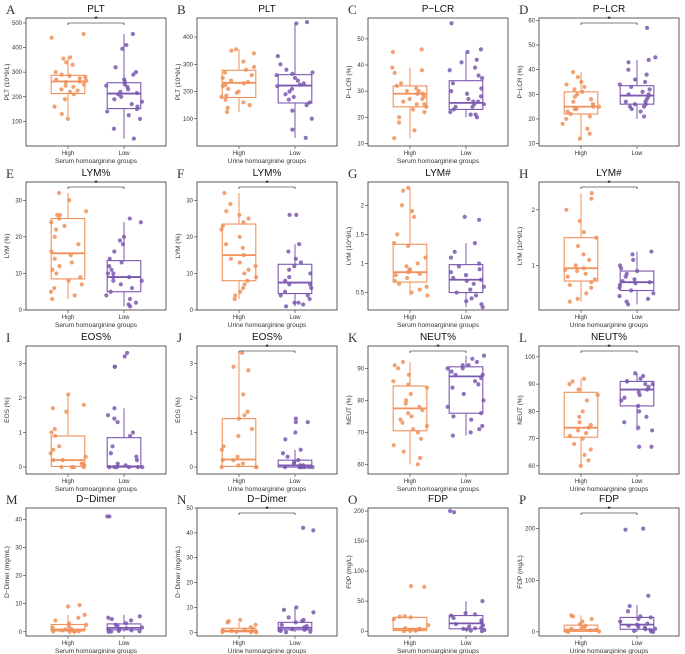  Describe the element at coordinates (530, 581) in the screenshot. I see `panel-p-ytick-label-1: 100` at that location.